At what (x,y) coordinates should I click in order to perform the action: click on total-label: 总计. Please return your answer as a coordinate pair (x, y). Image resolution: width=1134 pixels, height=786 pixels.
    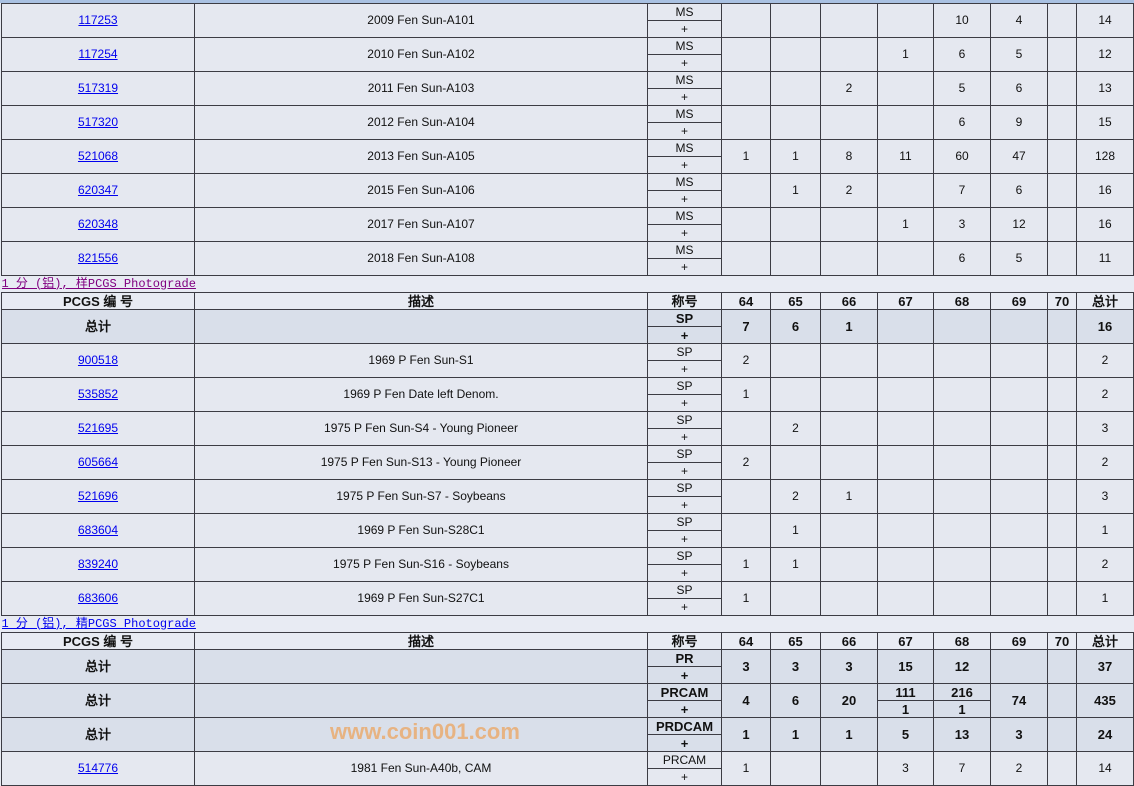
    Looking at the image, I should click on (98, 734).